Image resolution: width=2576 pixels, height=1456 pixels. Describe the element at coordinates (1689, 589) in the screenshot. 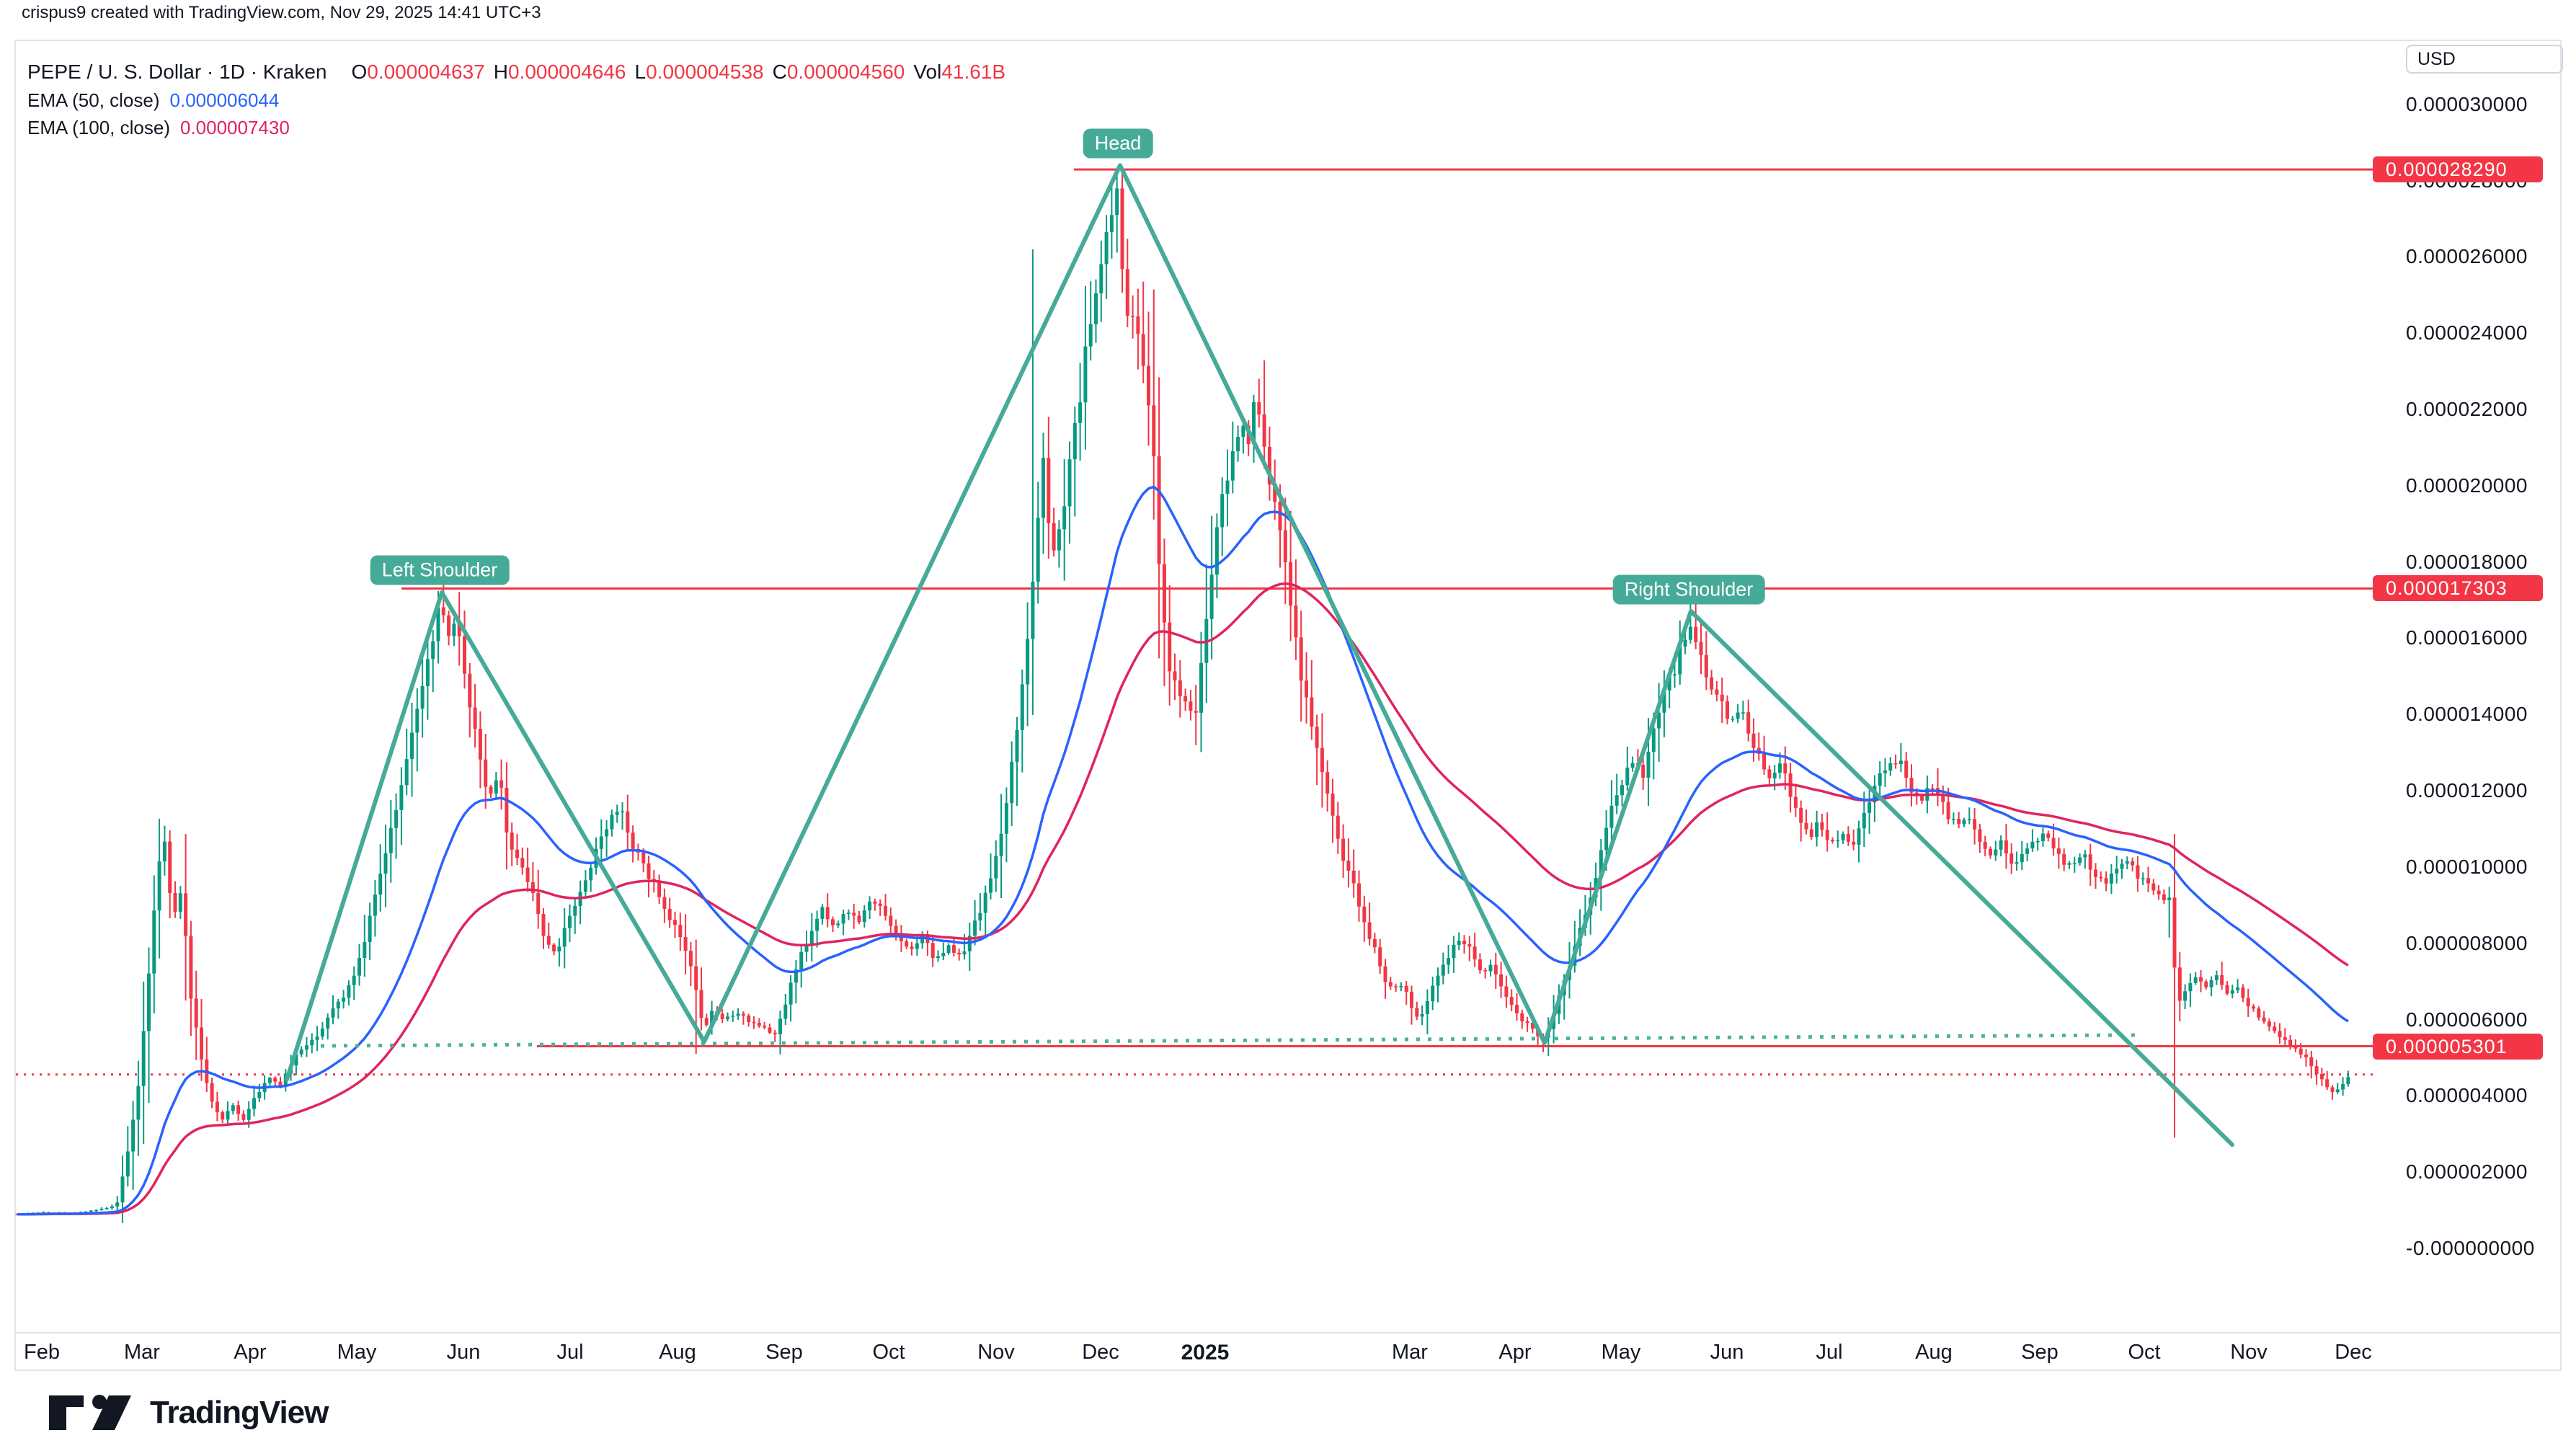

I see `right-shoulder-label: Right Shoulder` at that location.